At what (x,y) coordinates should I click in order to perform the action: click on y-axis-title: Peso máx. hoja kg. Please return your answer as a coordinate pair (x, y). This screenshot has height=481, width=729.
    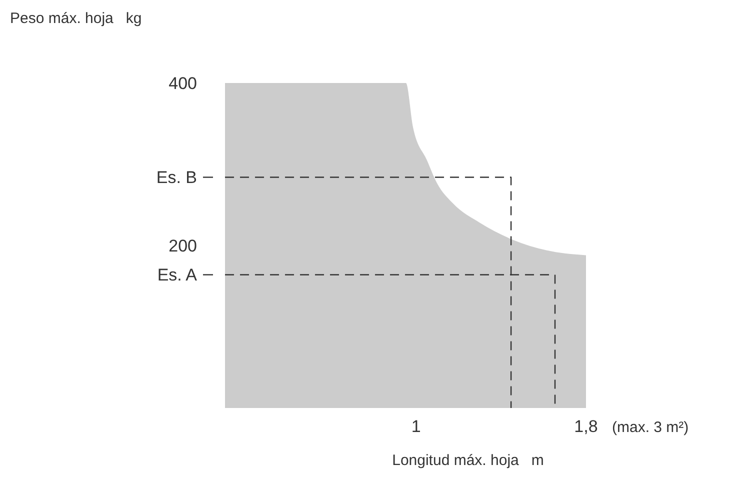
    Looking at the image, I should click on (76, 18).